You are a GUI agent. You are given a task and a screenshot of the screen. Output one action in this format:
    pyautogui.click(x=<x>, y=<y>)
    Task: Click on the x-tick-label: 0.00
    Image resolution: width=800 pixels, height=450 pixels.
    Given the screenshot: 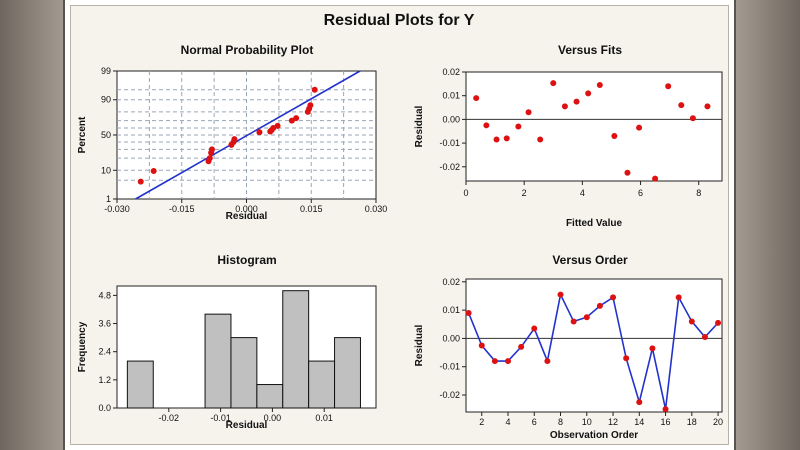 What is the action you would take?
    pyautogui.click(x=273, y=418)
    